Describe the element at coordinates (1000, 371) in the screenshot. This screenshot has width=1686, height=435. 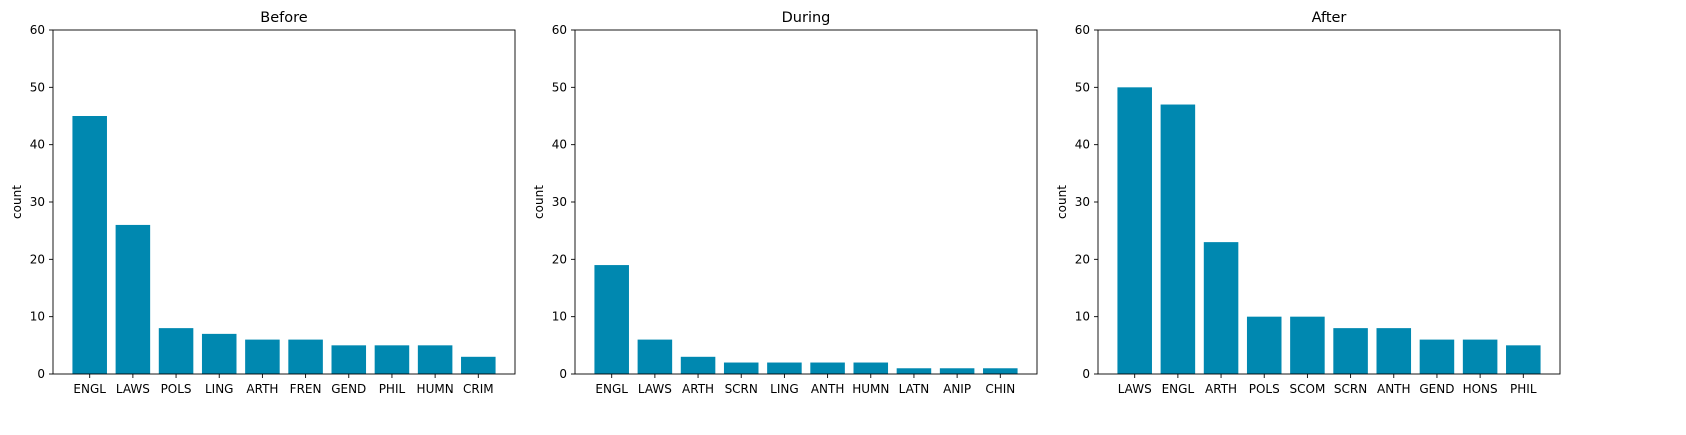
I see `bar-chin` at that location.